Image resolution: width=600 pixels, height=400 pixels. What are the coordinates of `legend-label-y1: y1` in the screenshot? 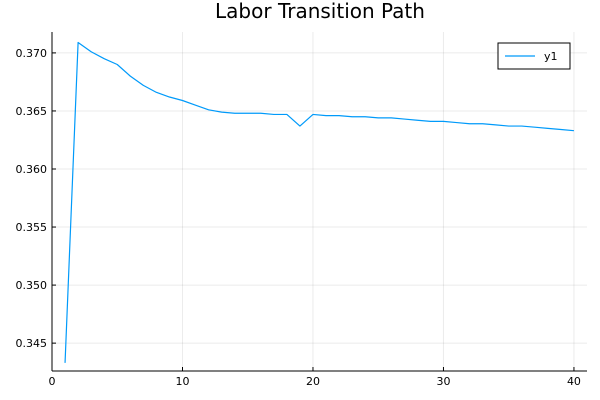 It's located at (551, 56).